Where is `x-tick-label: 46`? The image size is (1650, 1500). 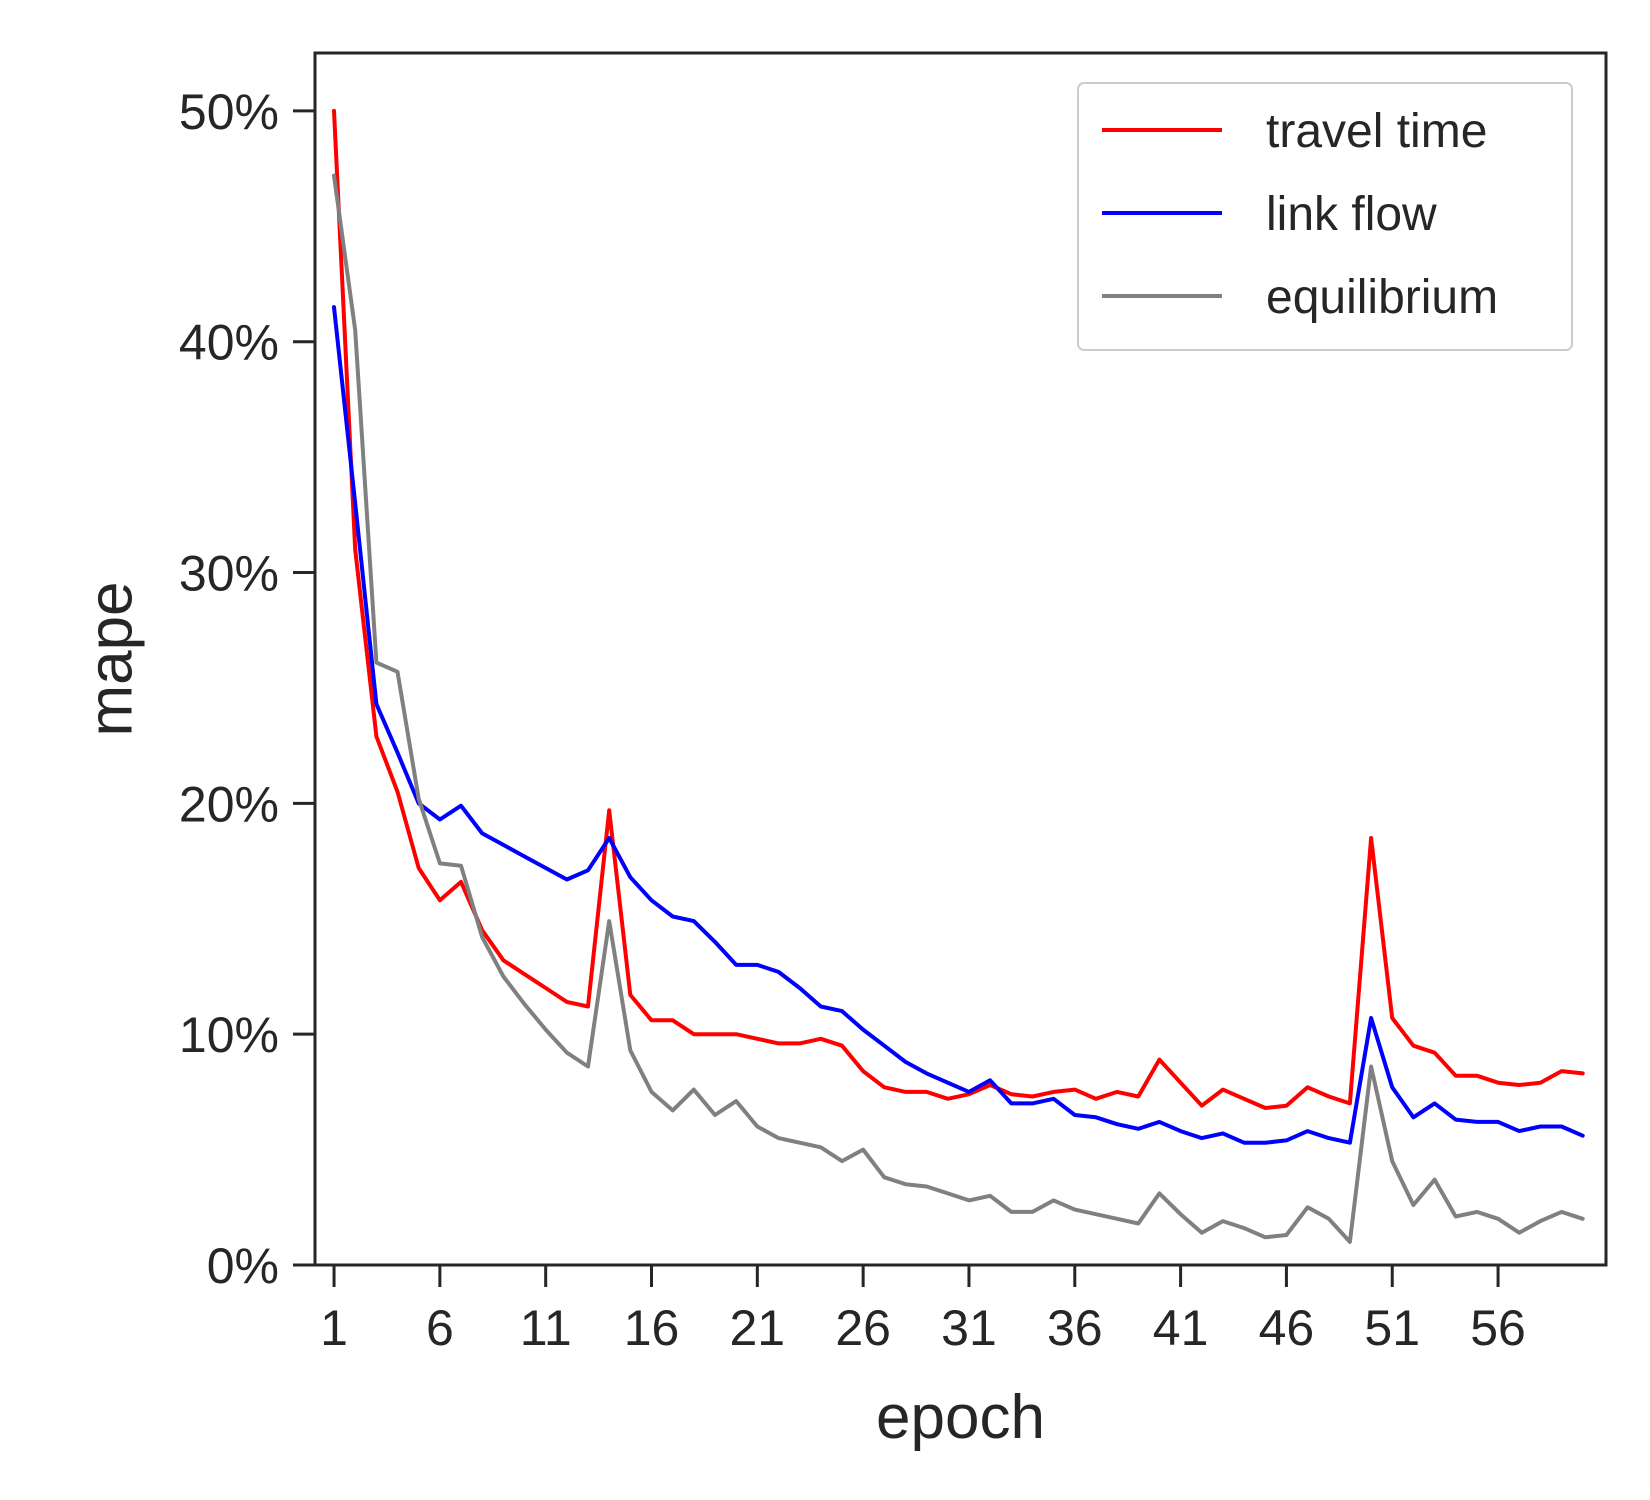
x-tick-label: 46 is located at coordinates (1287, 1328).